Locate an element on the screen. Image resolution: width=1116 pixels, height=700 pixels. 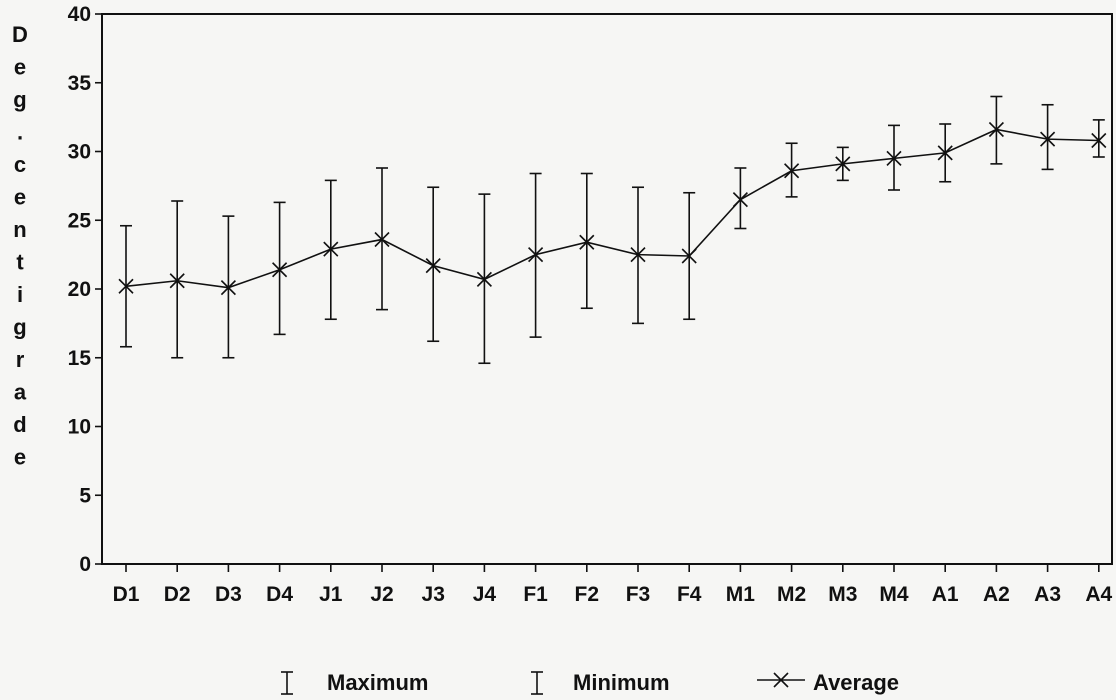
y-tick-label: 0 is located at coordinates (85, 564).